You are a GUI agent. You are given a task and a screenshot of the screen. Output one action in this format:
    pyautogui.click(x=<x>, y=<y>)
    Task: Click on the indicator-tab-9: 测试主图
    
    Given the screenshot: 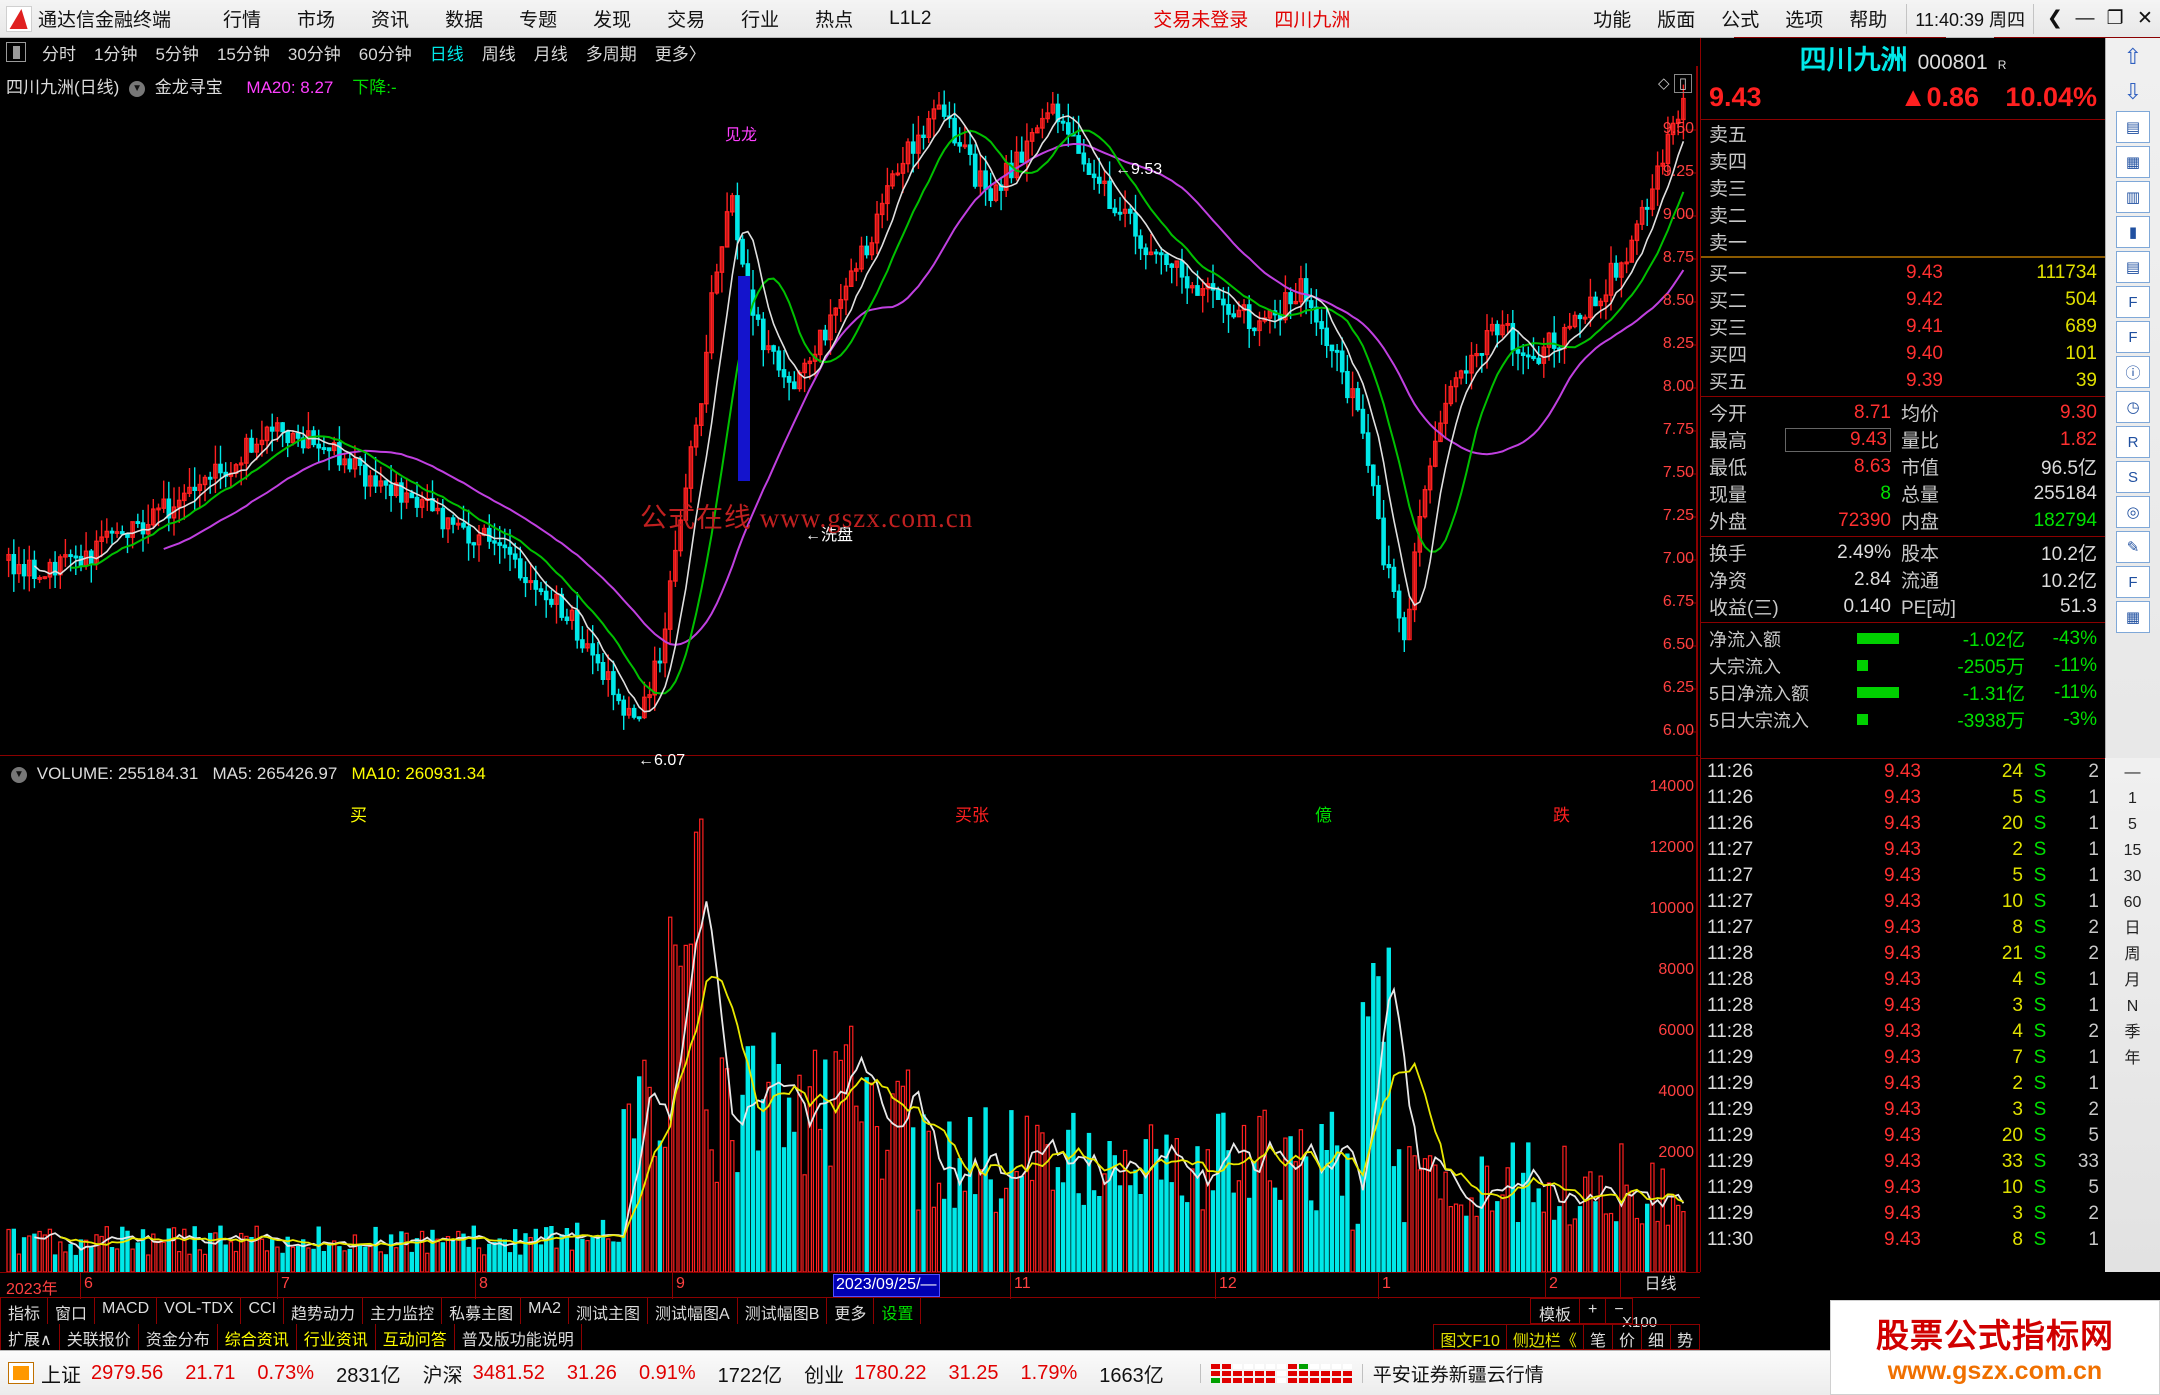 What is the action you would take?
    pyautogui.click(x=609, y=1311)
    